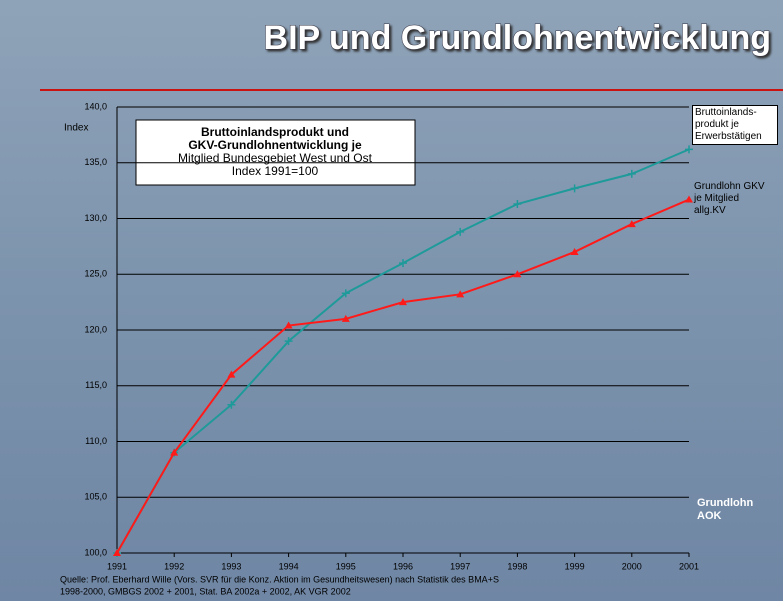 This screenshot has width=783, height=601. Describe the element at coordinates (725, 509) in the screenshot. I see `logo-text: Grundlohn AOK` at that location.